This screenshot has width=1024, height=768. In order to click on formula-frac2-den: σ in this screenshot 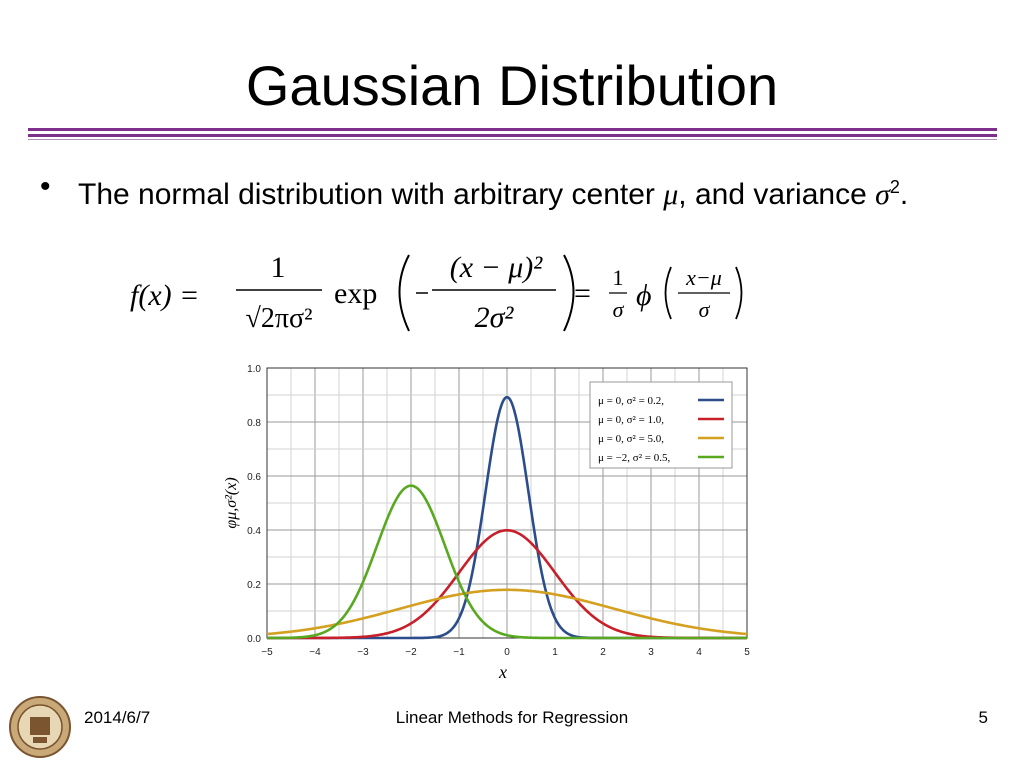, I will do `click(619, 309)`.